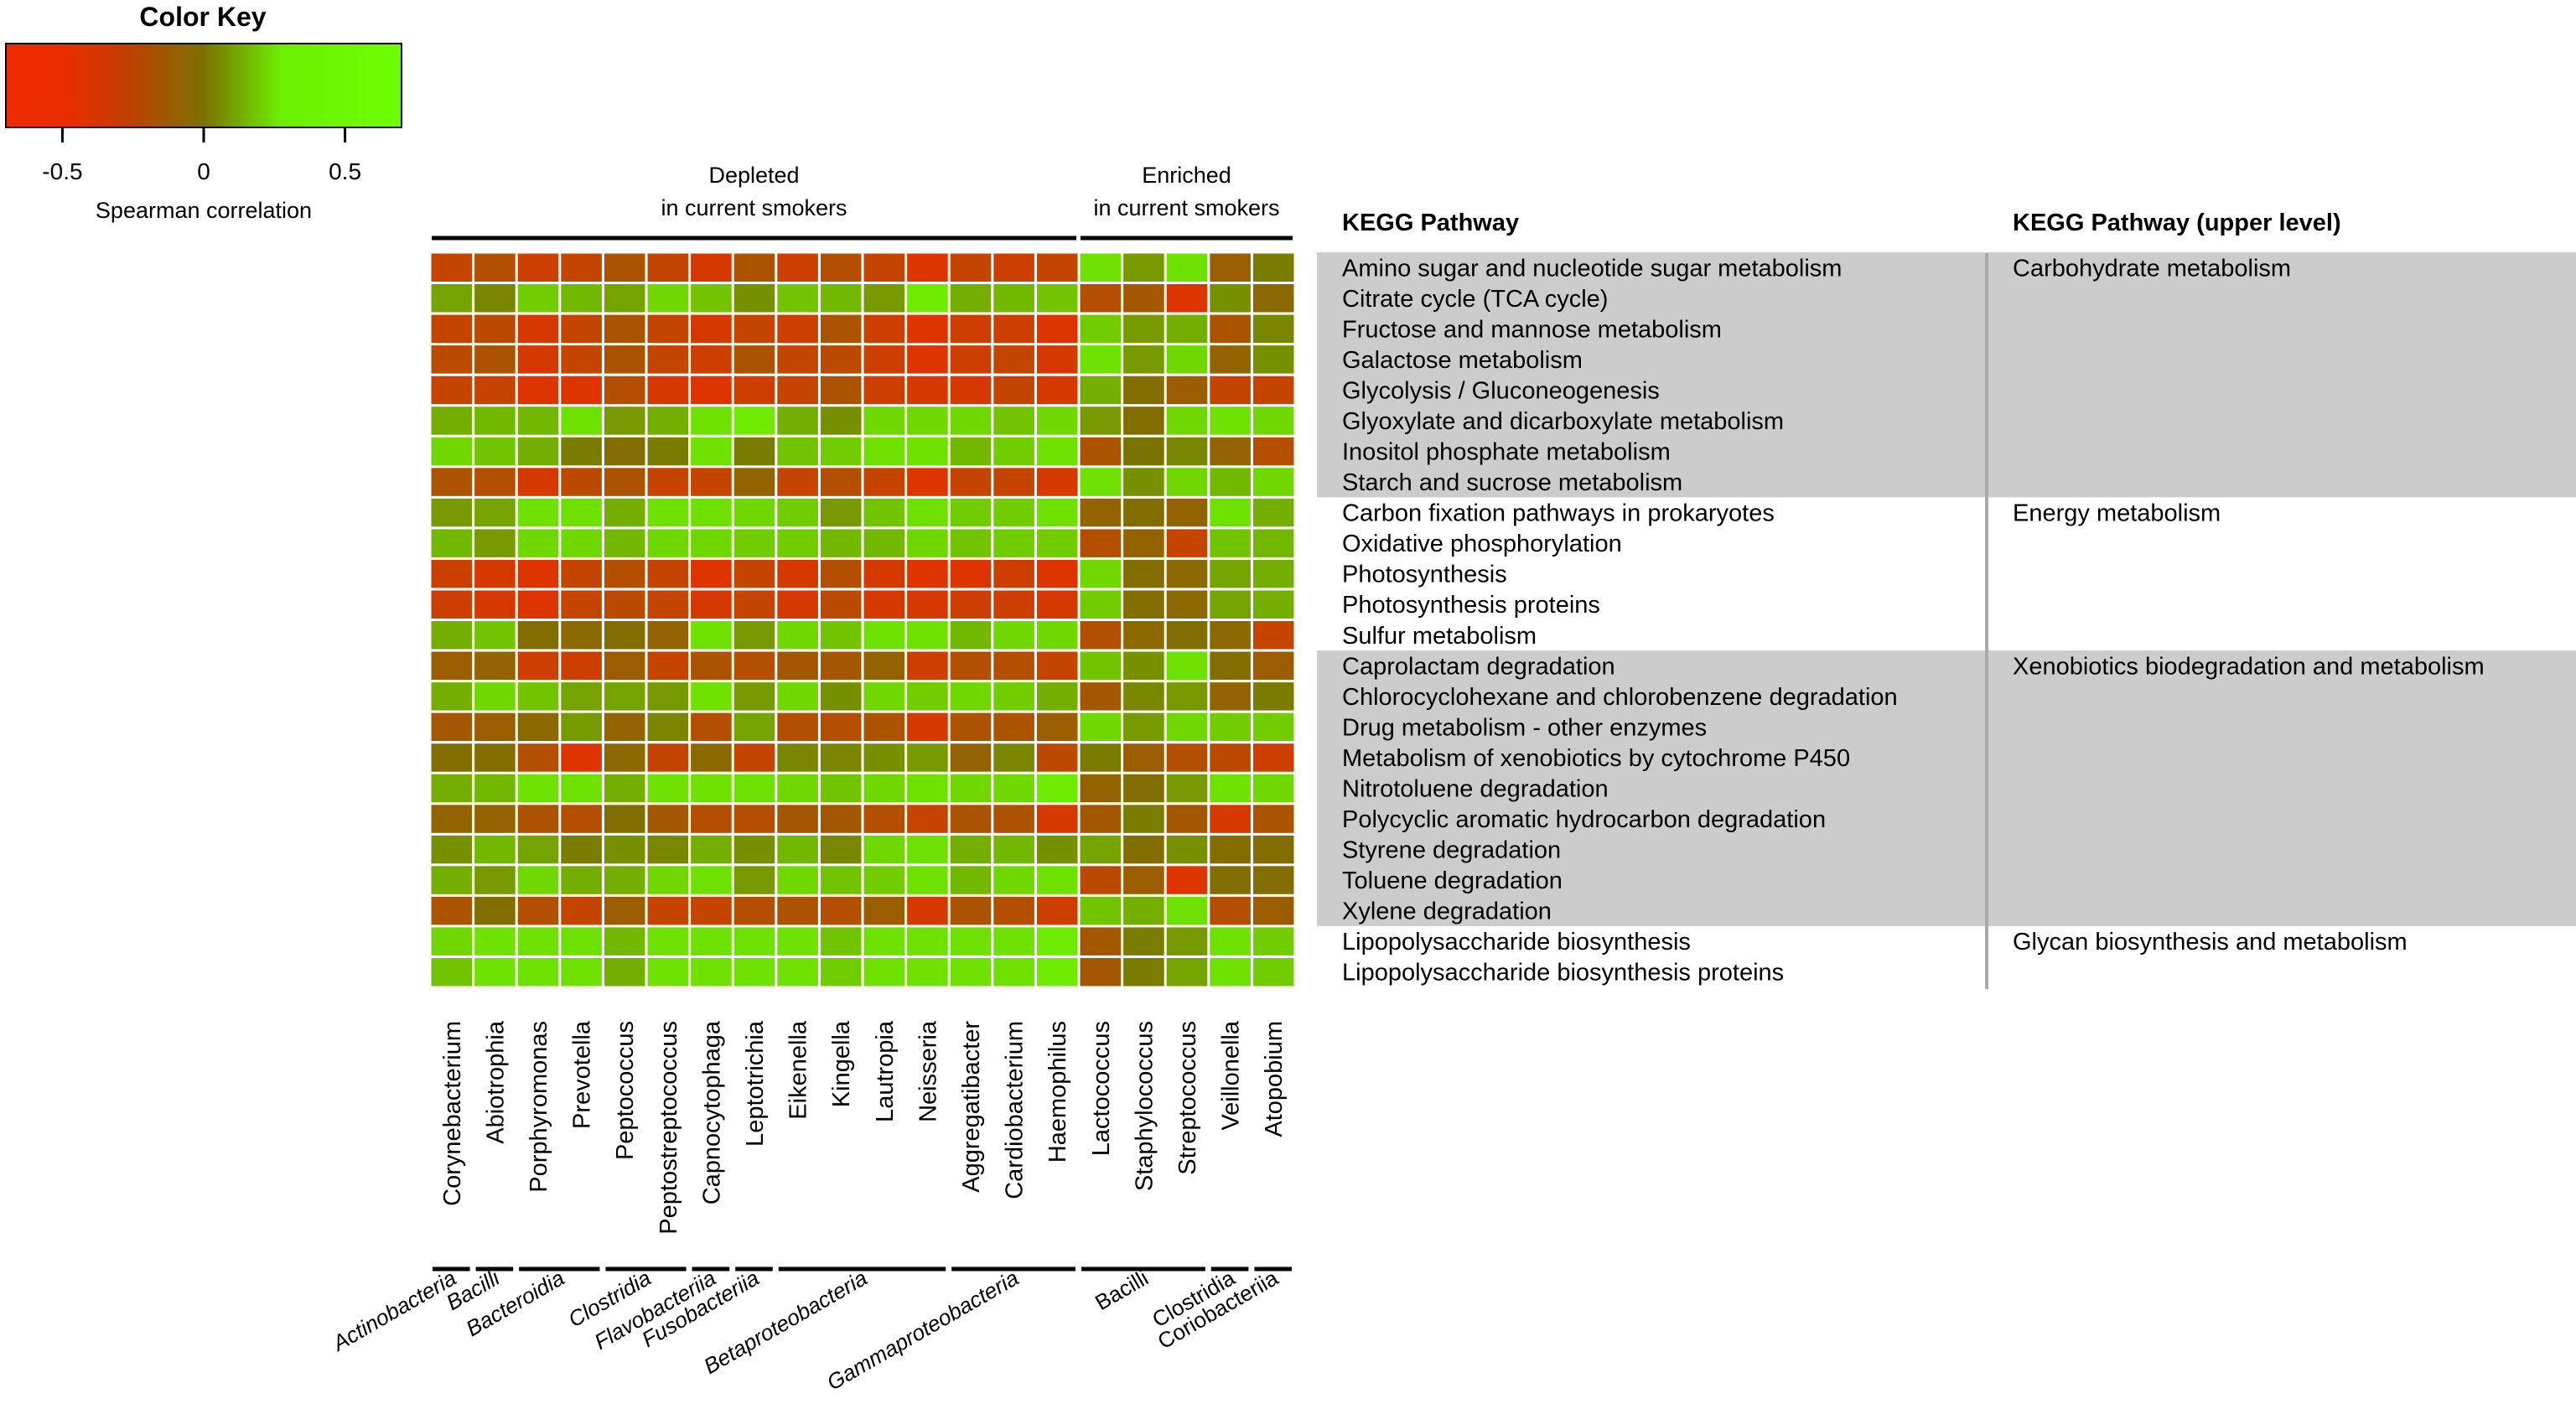  What do you see at coordinates (1475, 299) in the screenshot?
I see `kegg-pathway-row: Citrate cycle (TCA cycle)` at bounding box center [1475, 299].